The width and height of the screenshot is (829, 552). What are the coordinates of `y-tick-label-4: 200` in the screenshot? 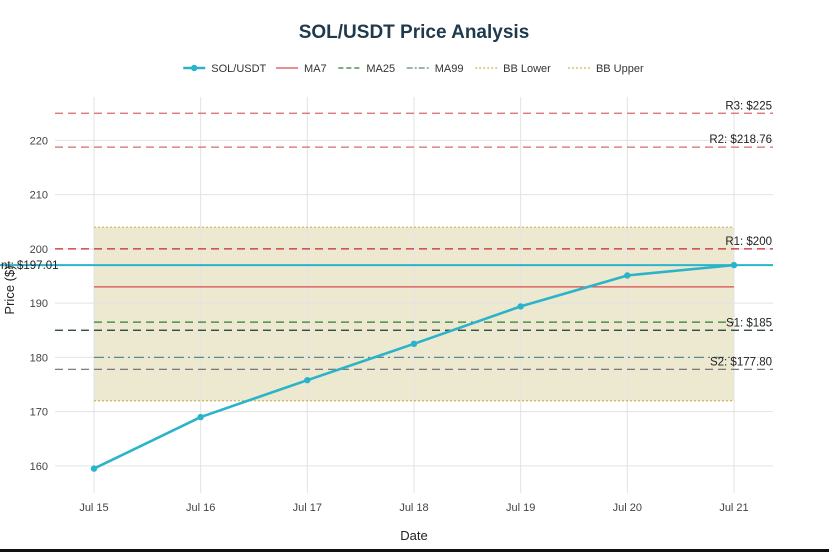 It's located at (39, 250).